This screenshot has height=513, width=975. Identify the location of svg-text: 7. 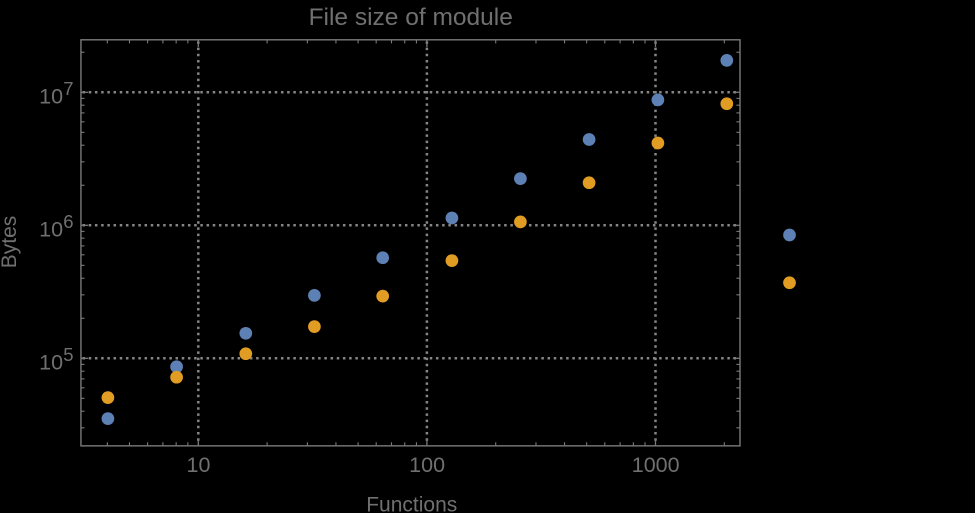
(68, 88).